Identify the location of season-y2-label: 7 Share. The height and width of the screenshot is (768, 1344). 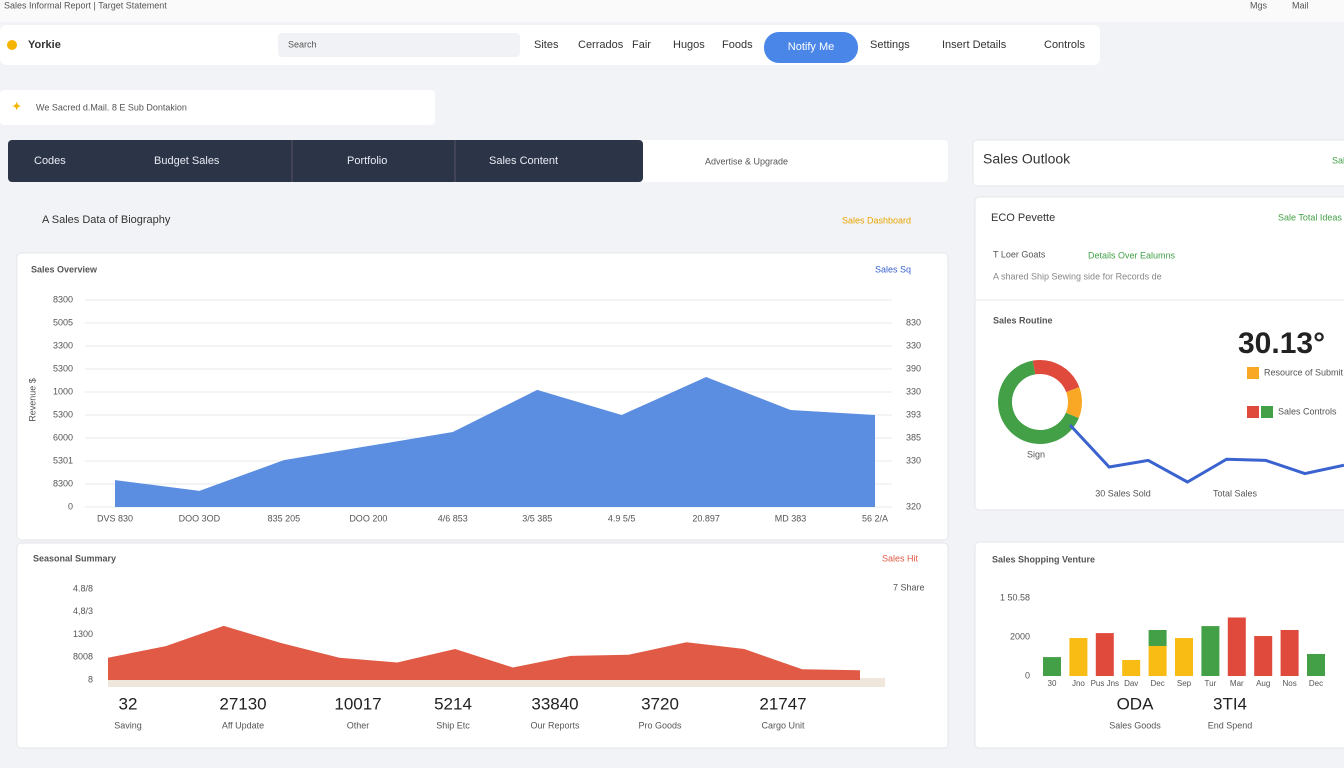
(909, 587).